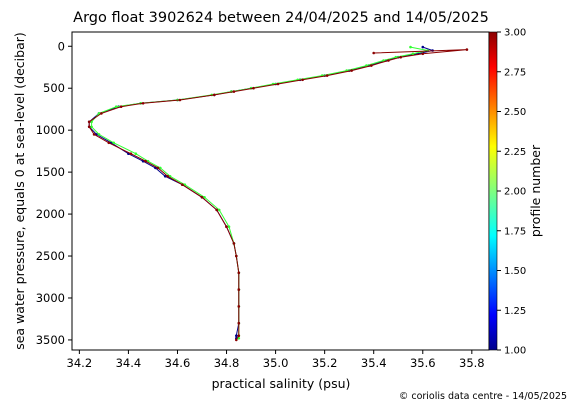 This screenshot has height=405, width=575. What do you see at coordinates (50, 298) in the screenshot?
I see `y-tick-label: 3000` at bounding box center [50, 298].